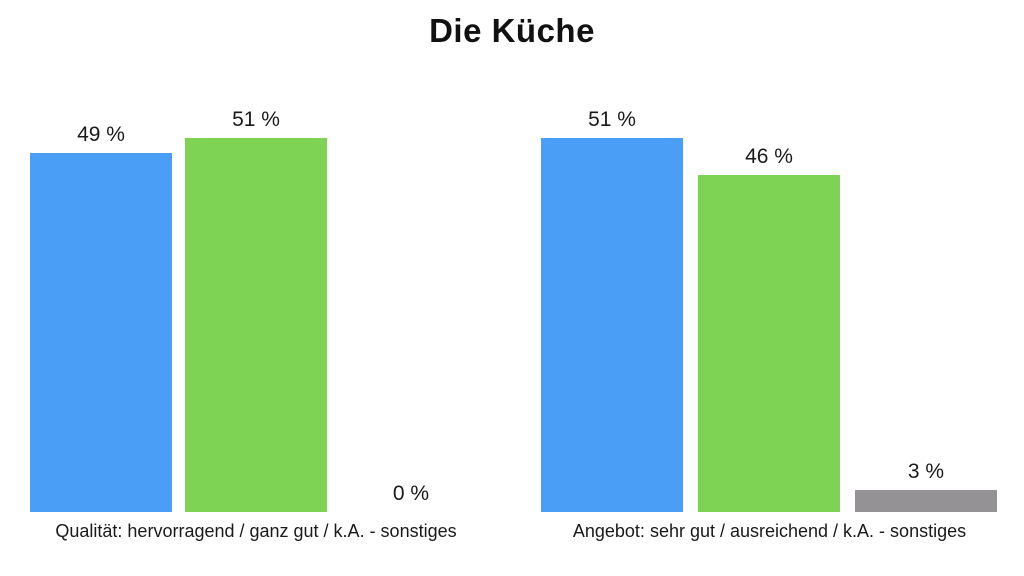 This screenshot has width=1024, height=576. I want to click on bar-value-label: 3 %, so click(926, 471).